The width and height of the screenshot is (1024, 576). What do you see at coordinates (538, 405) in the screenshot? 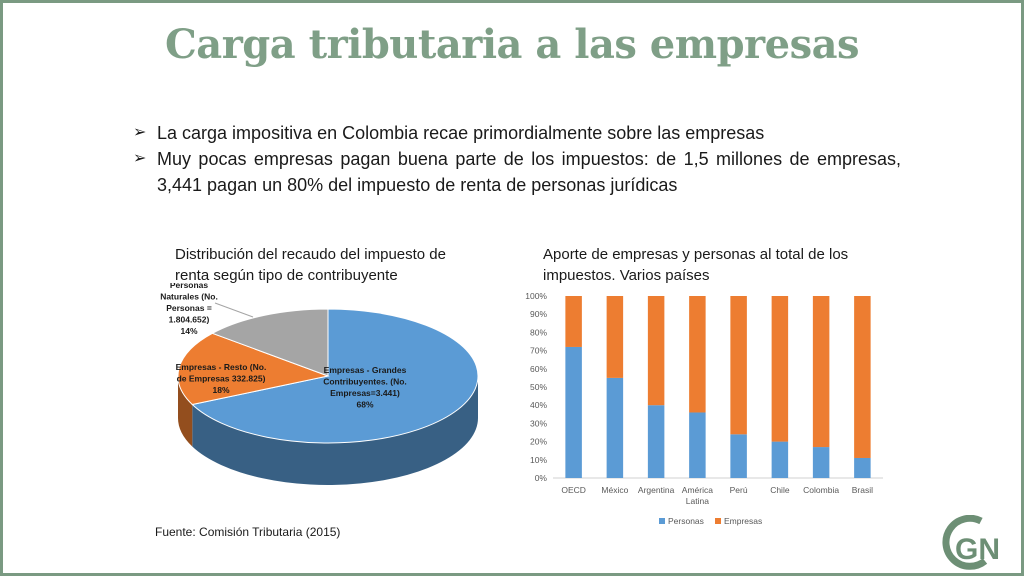
I see `y-tick-label: 40%` at bounding box center [538, 405].